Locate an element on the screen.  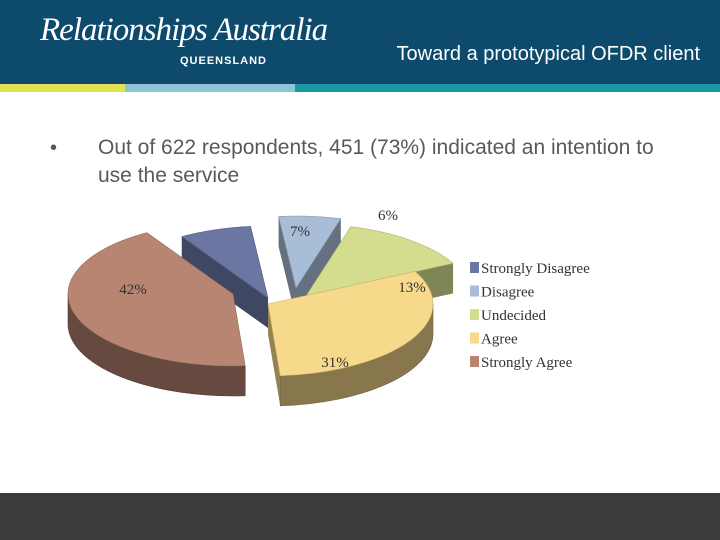
slice-label-undecided: 13% is located at coordinates (412, 288).